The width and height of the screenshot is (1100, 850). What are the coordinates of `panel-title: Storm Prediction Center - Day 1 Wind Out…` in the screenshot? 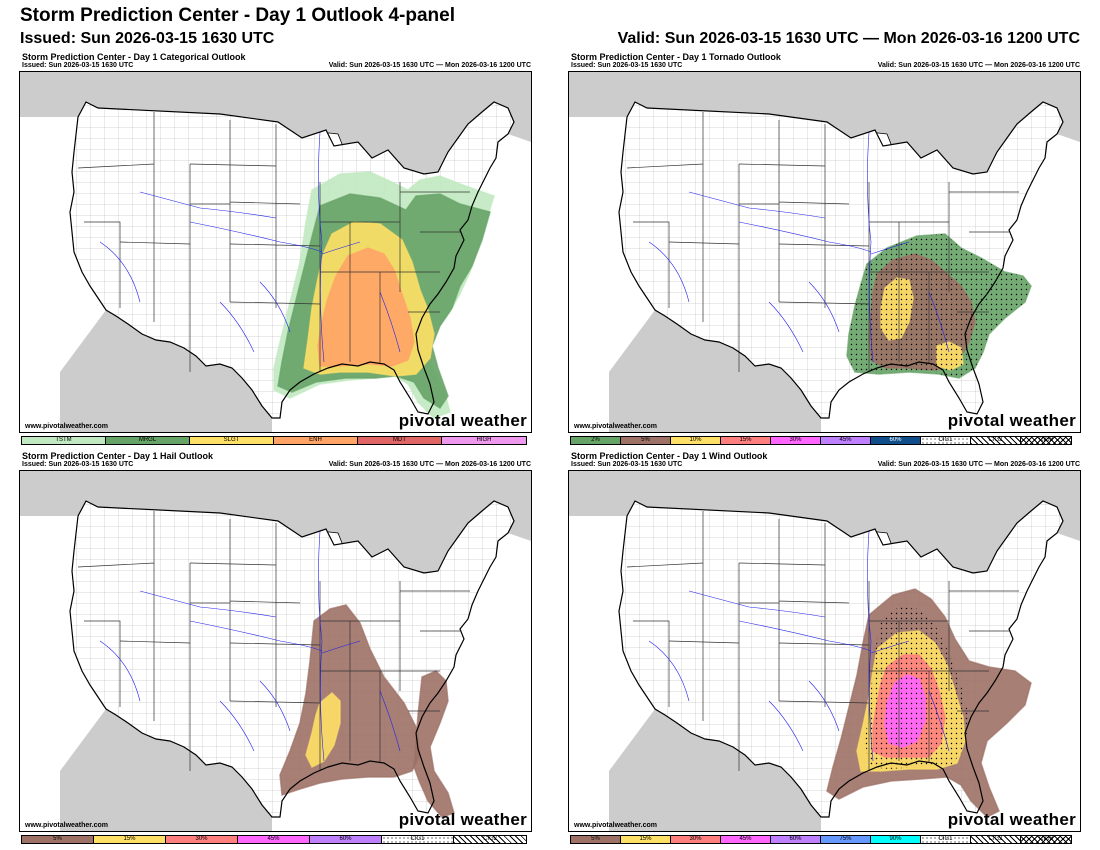 It's located at (669, 456).